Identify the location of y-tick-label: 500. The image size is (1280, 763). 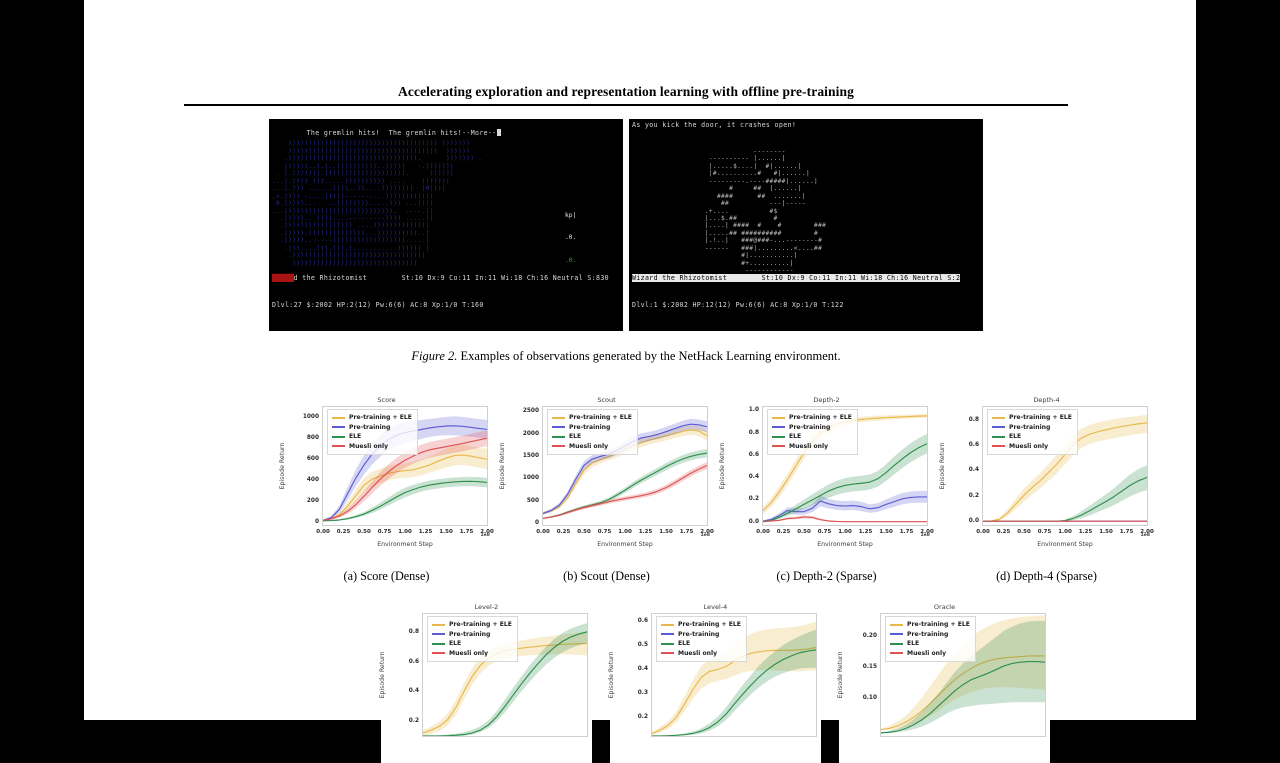
(532, 500).